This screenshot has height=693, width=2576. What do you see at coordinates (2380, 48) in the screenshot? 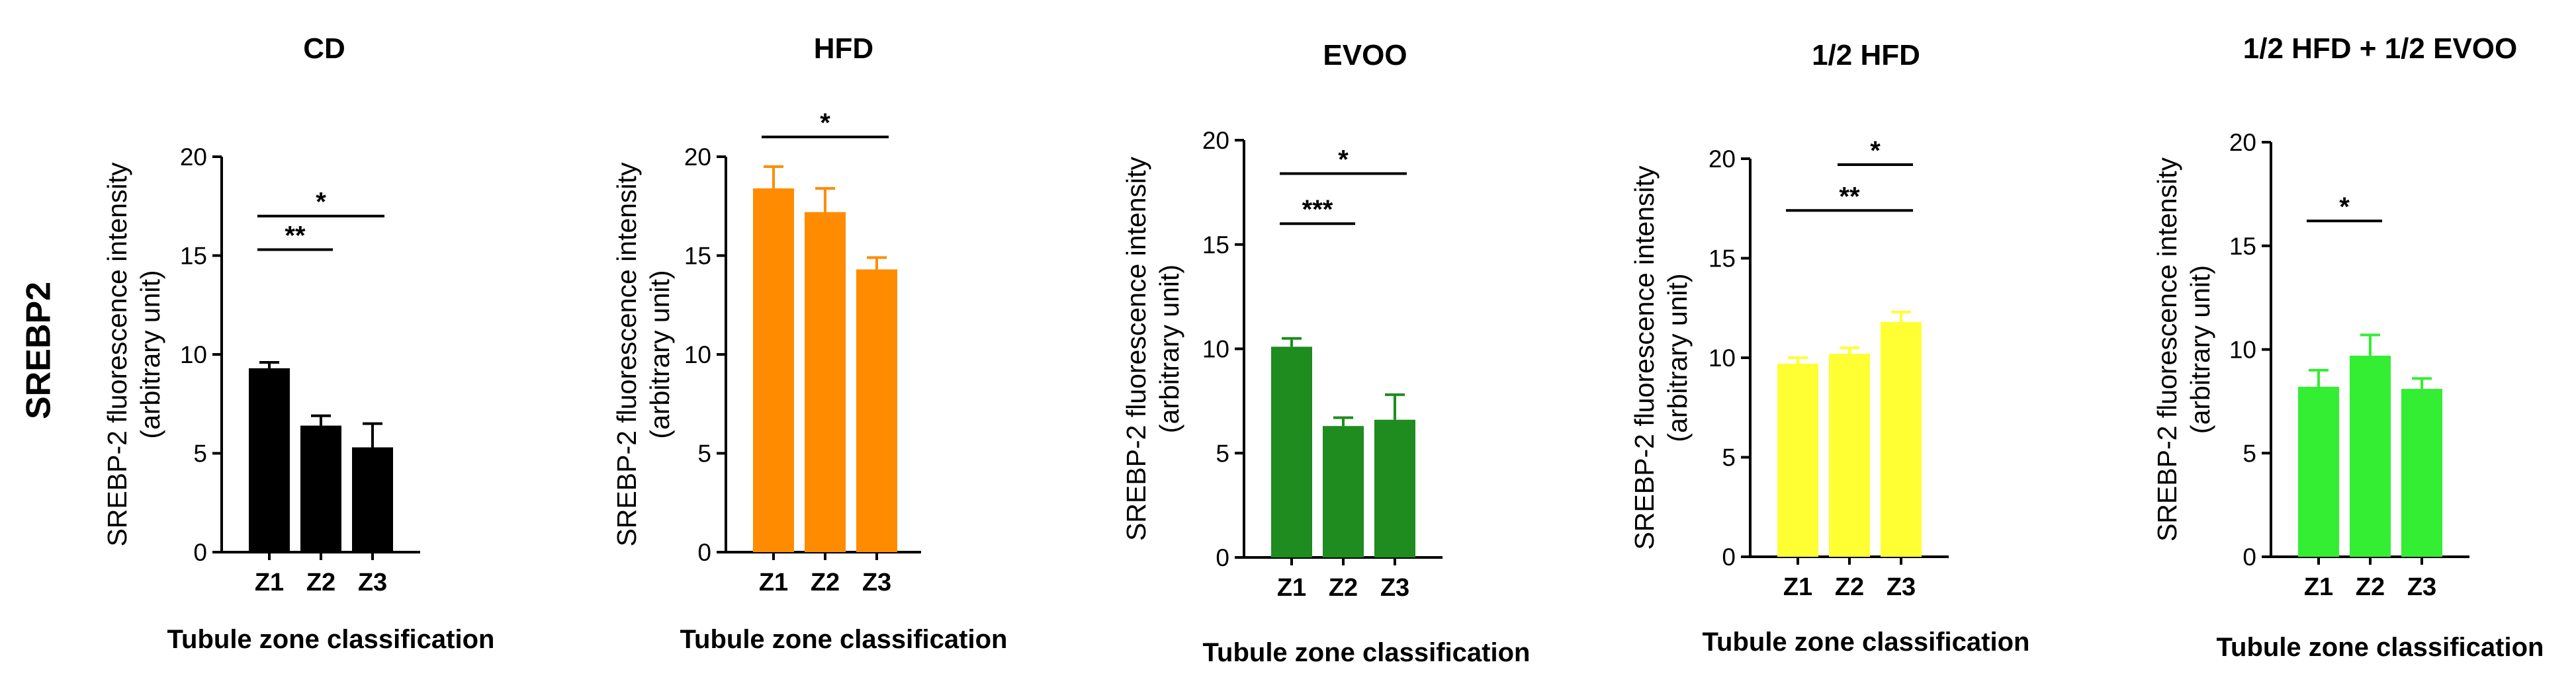
I see `chart-title: 1/2 HFD + 1/2 EVOO` at bounding box center [2380, 48].